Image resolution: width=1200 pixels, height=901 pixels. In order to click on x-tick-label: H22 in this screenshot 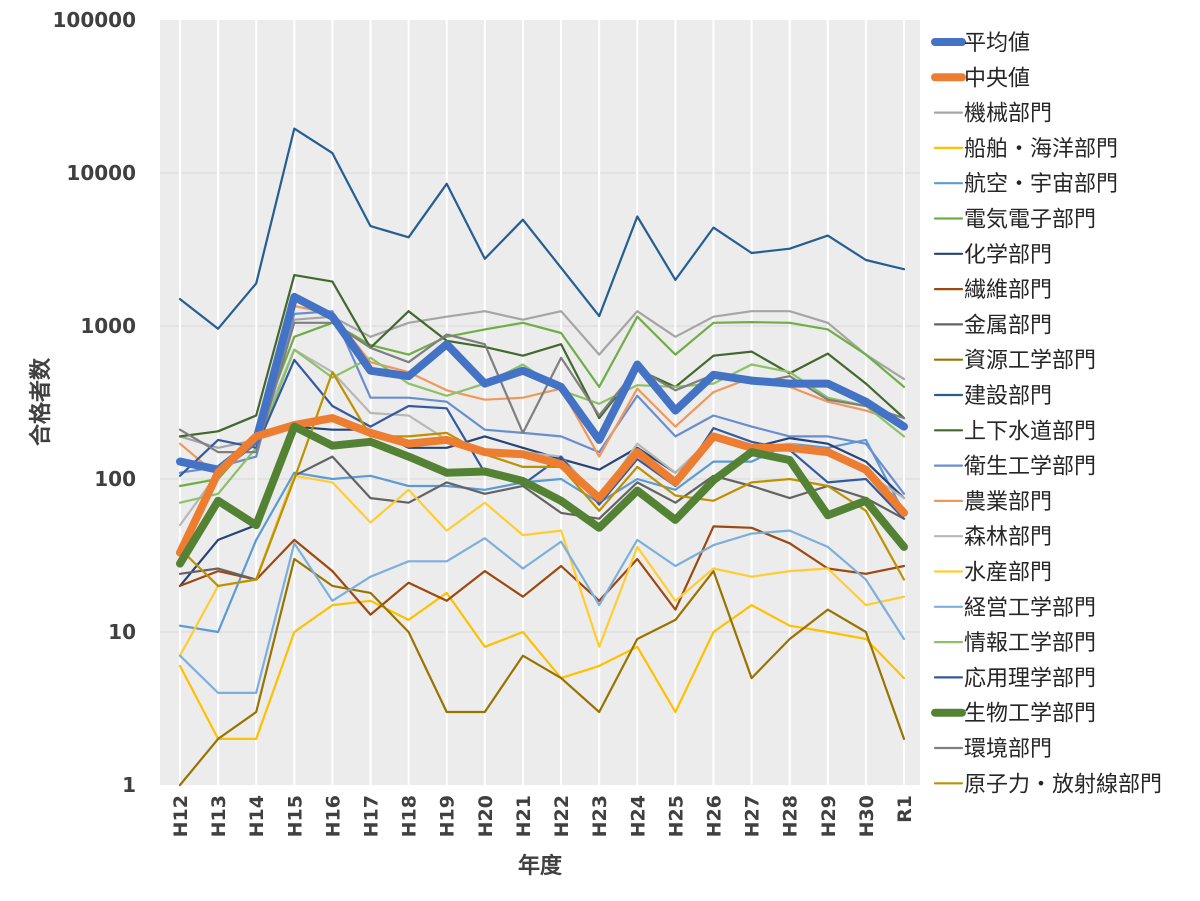, I will do `click(562, 816)`.